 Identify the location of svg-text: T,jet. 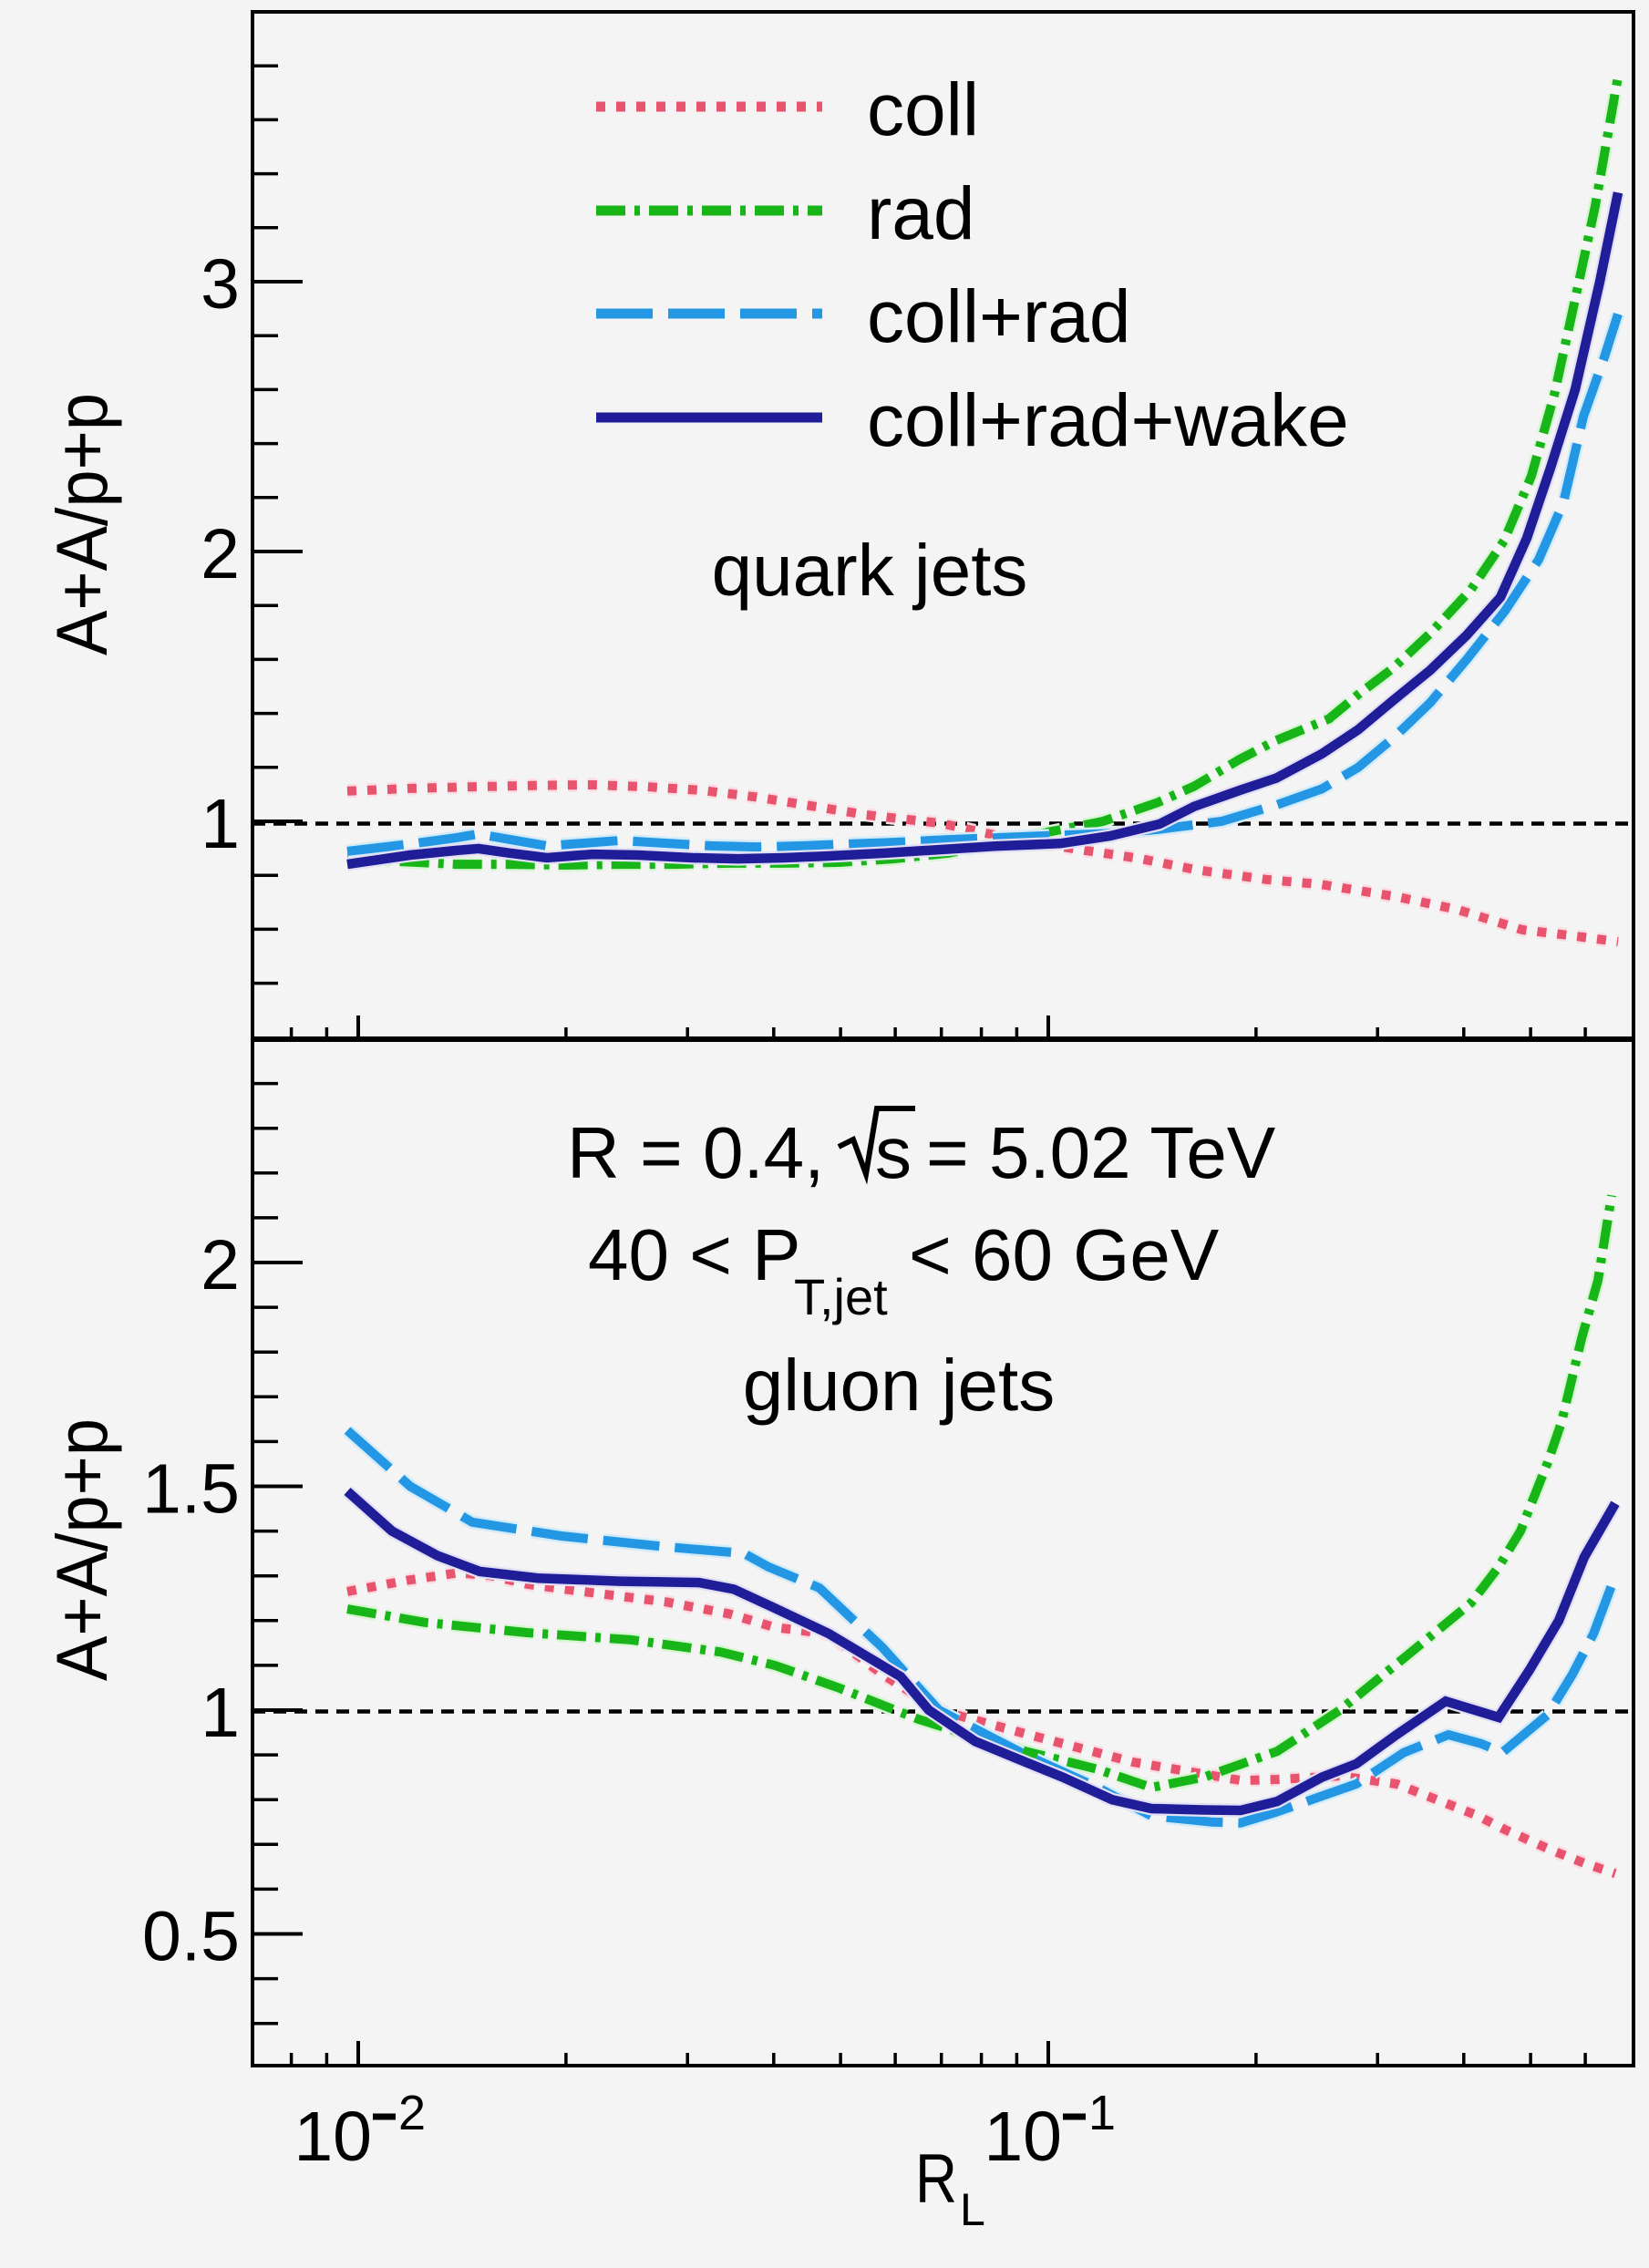
(841, 1296).